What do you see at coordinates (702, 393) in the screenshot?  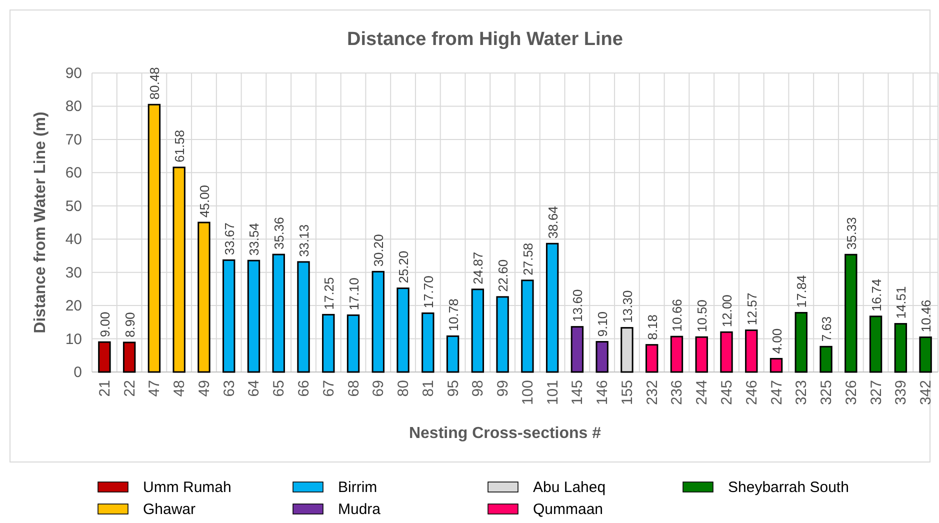 I see `x-tick-label: 244` at bounding box center [702, 393].